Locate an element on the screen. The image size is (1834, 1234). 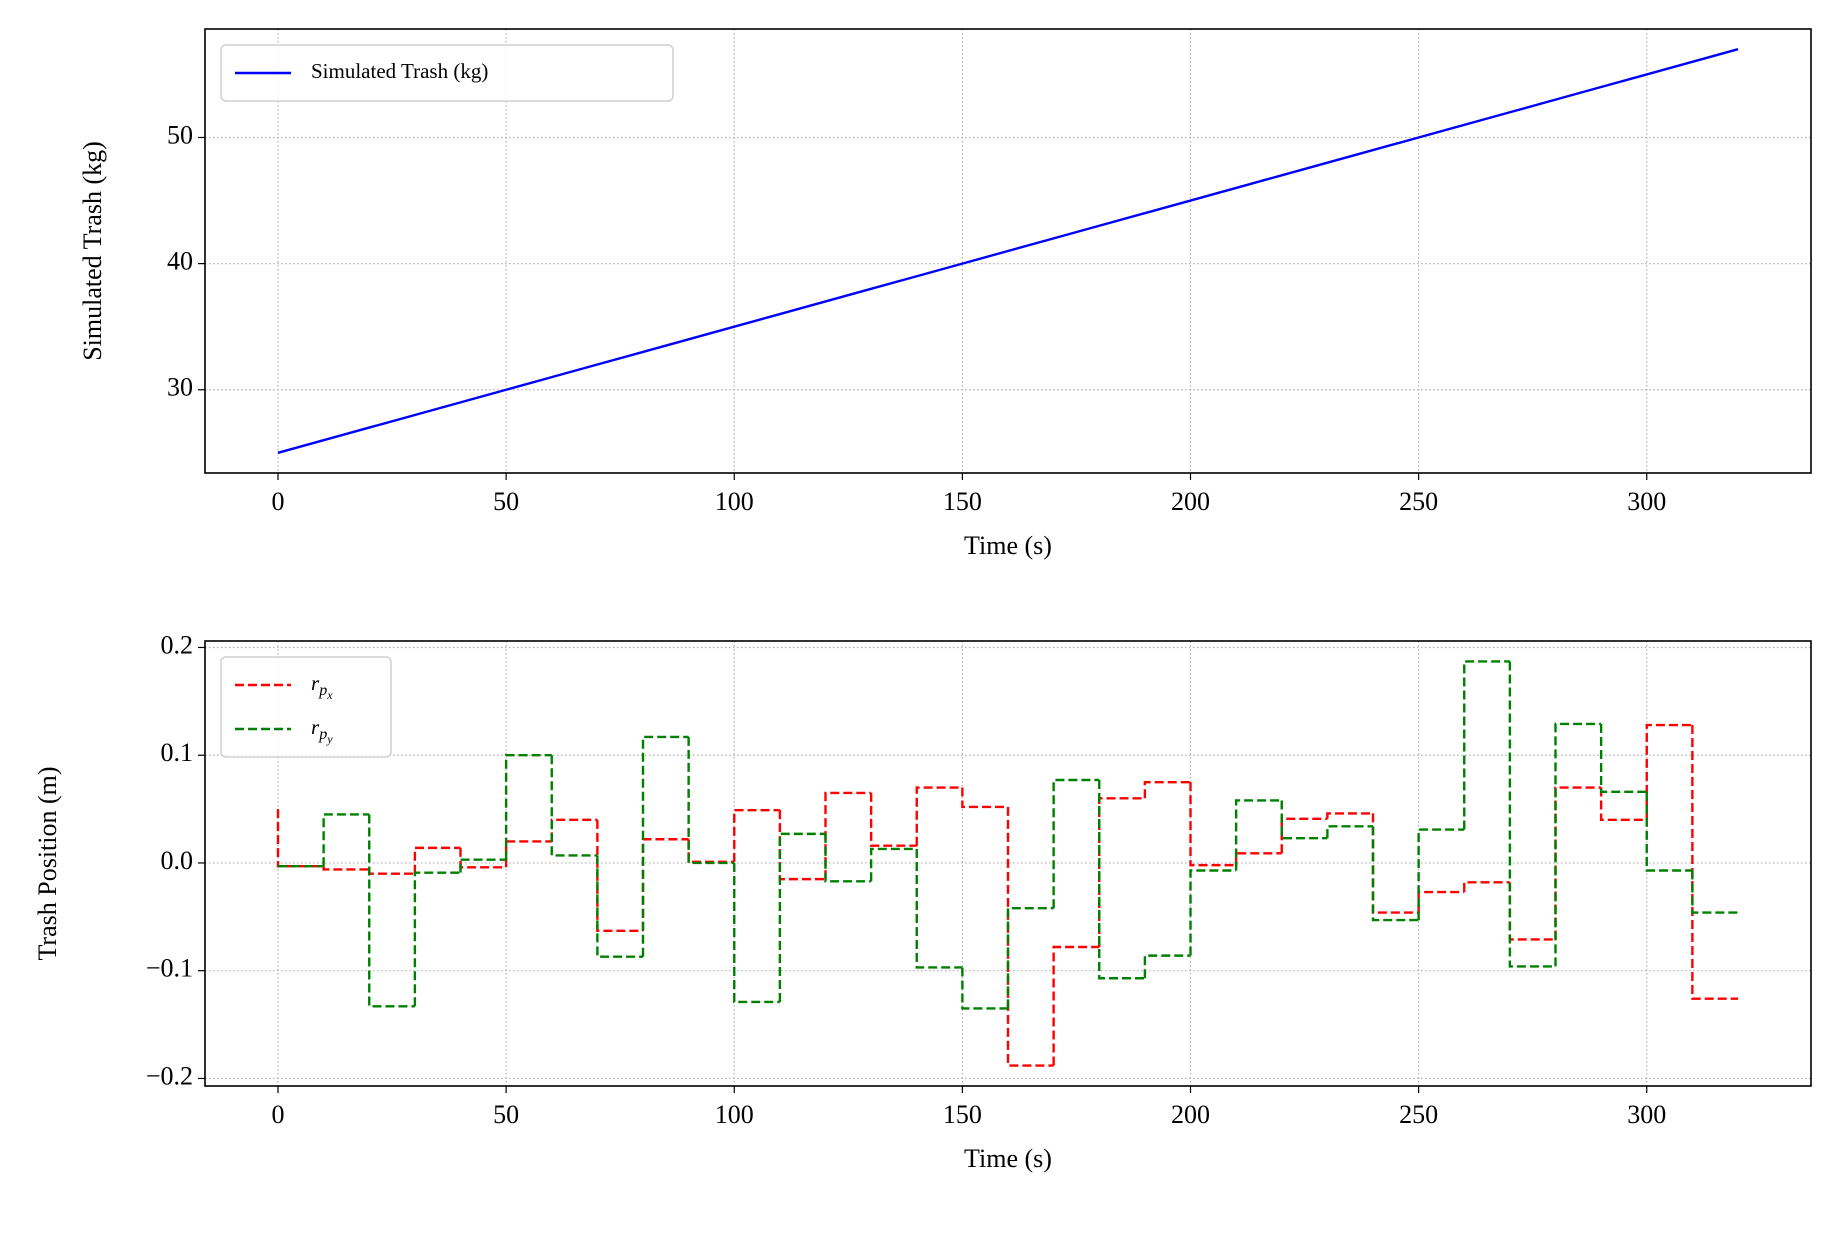
x-tick-label: 0 is located at coordinates (278, 1114).